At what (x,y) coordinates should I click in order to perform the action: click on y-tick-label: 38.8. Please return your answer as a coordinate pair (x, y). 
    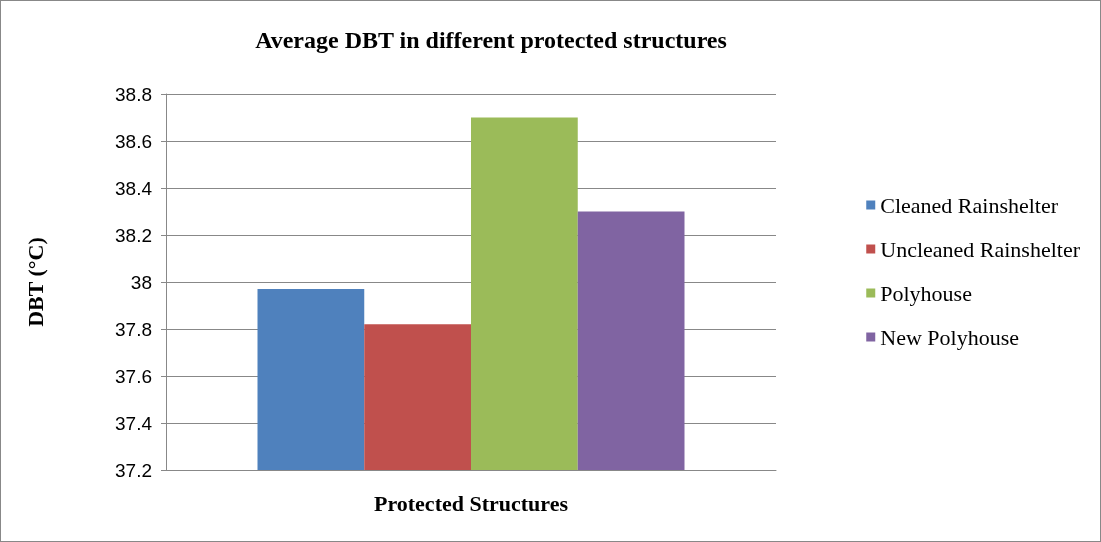
    Looking at the image, I should click on (133, 94).